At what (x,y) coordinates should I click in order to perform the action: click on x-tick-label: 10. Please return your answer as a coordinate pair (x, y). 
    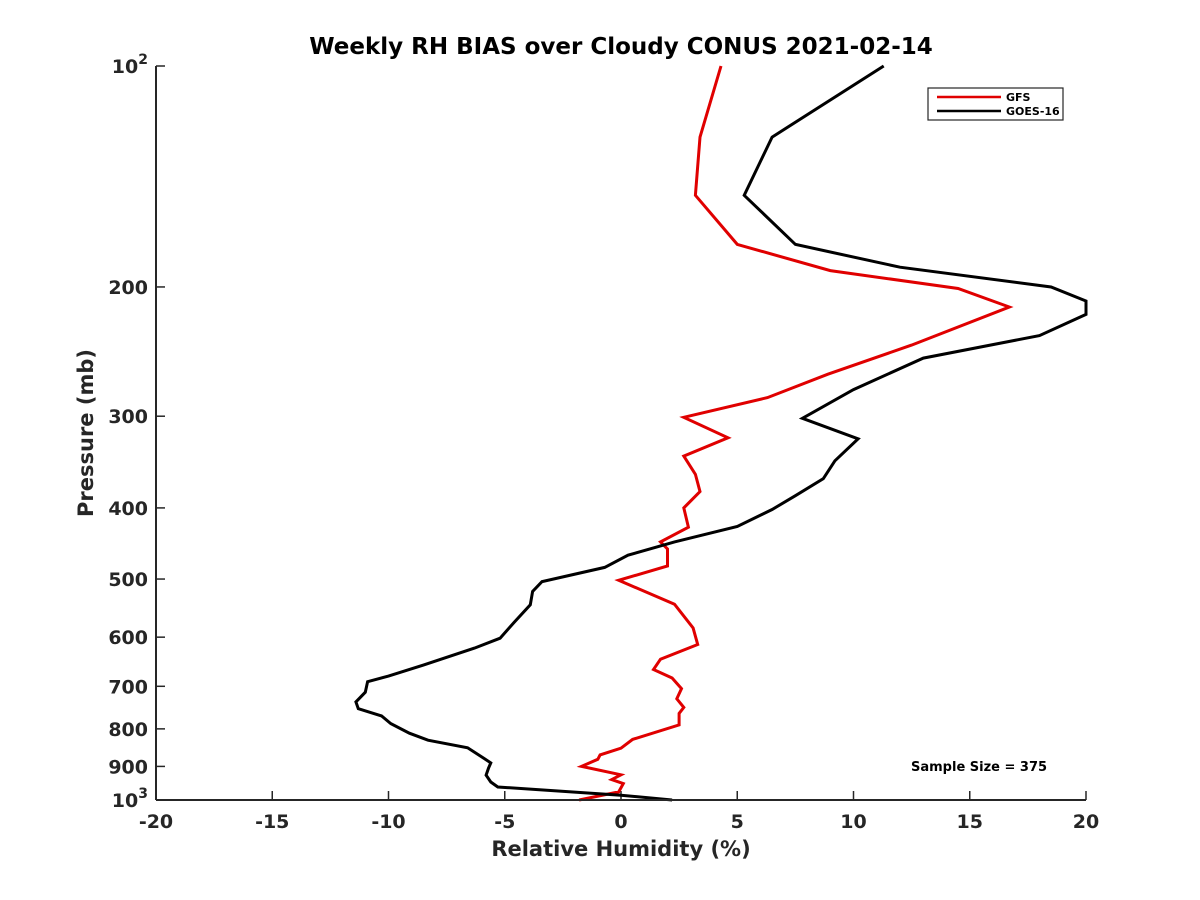
    Looking at the image, I should click on (853, 822).